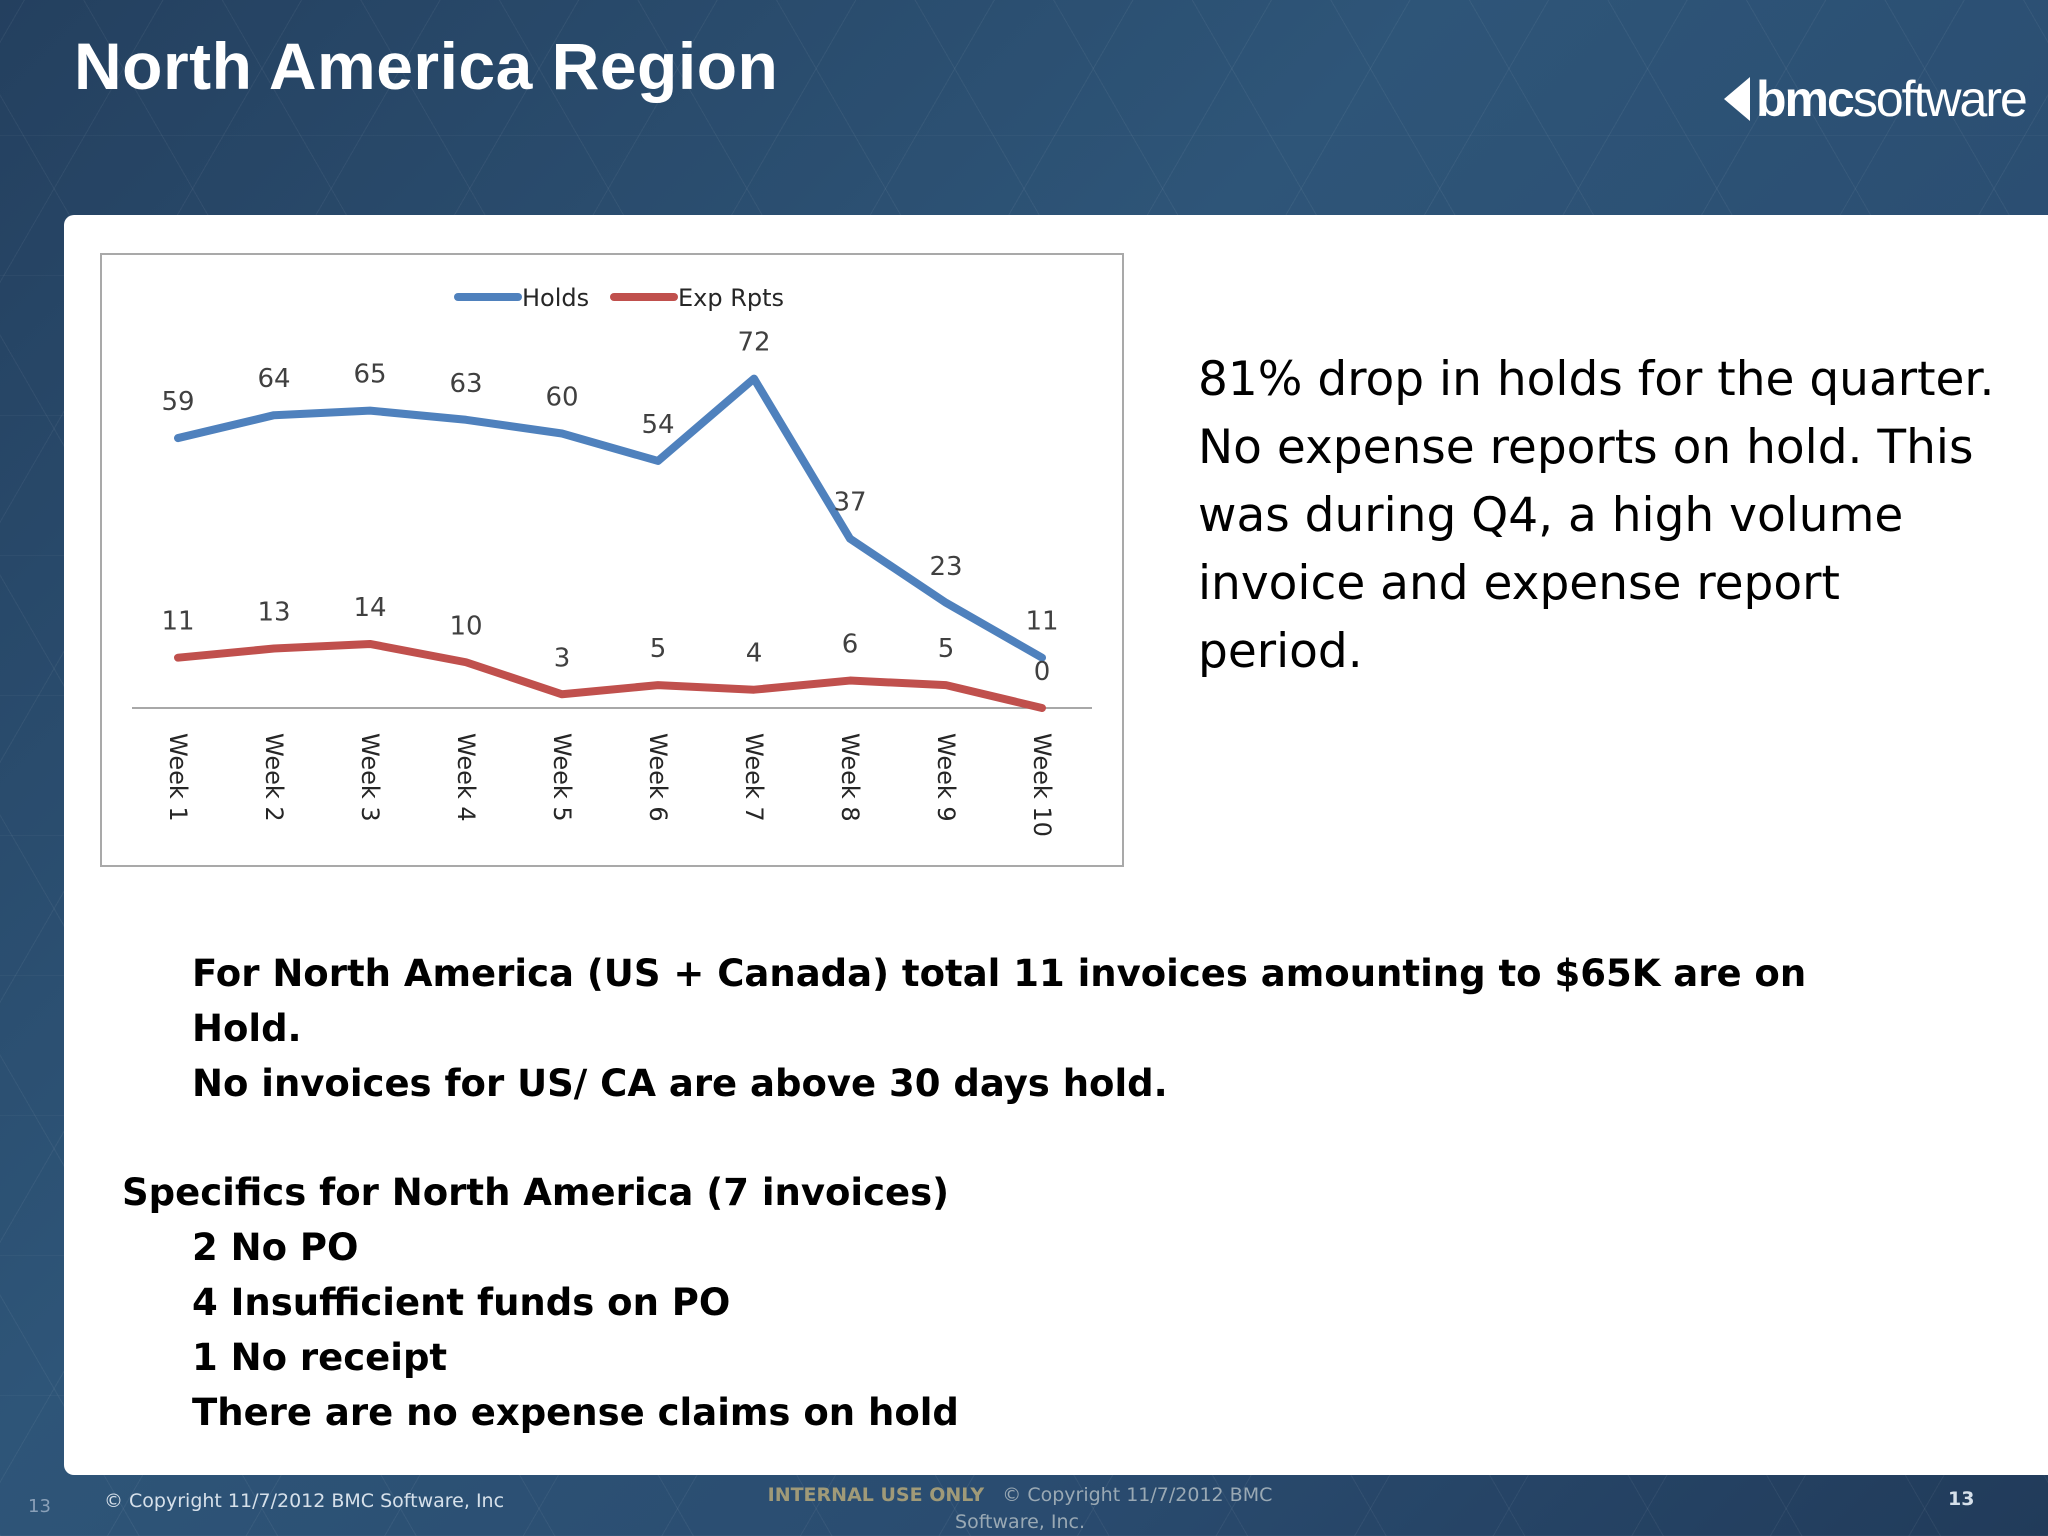 The width and height of the screenshot is (2048, 1536). I want to click on data-label: 37, so click(849, 503).